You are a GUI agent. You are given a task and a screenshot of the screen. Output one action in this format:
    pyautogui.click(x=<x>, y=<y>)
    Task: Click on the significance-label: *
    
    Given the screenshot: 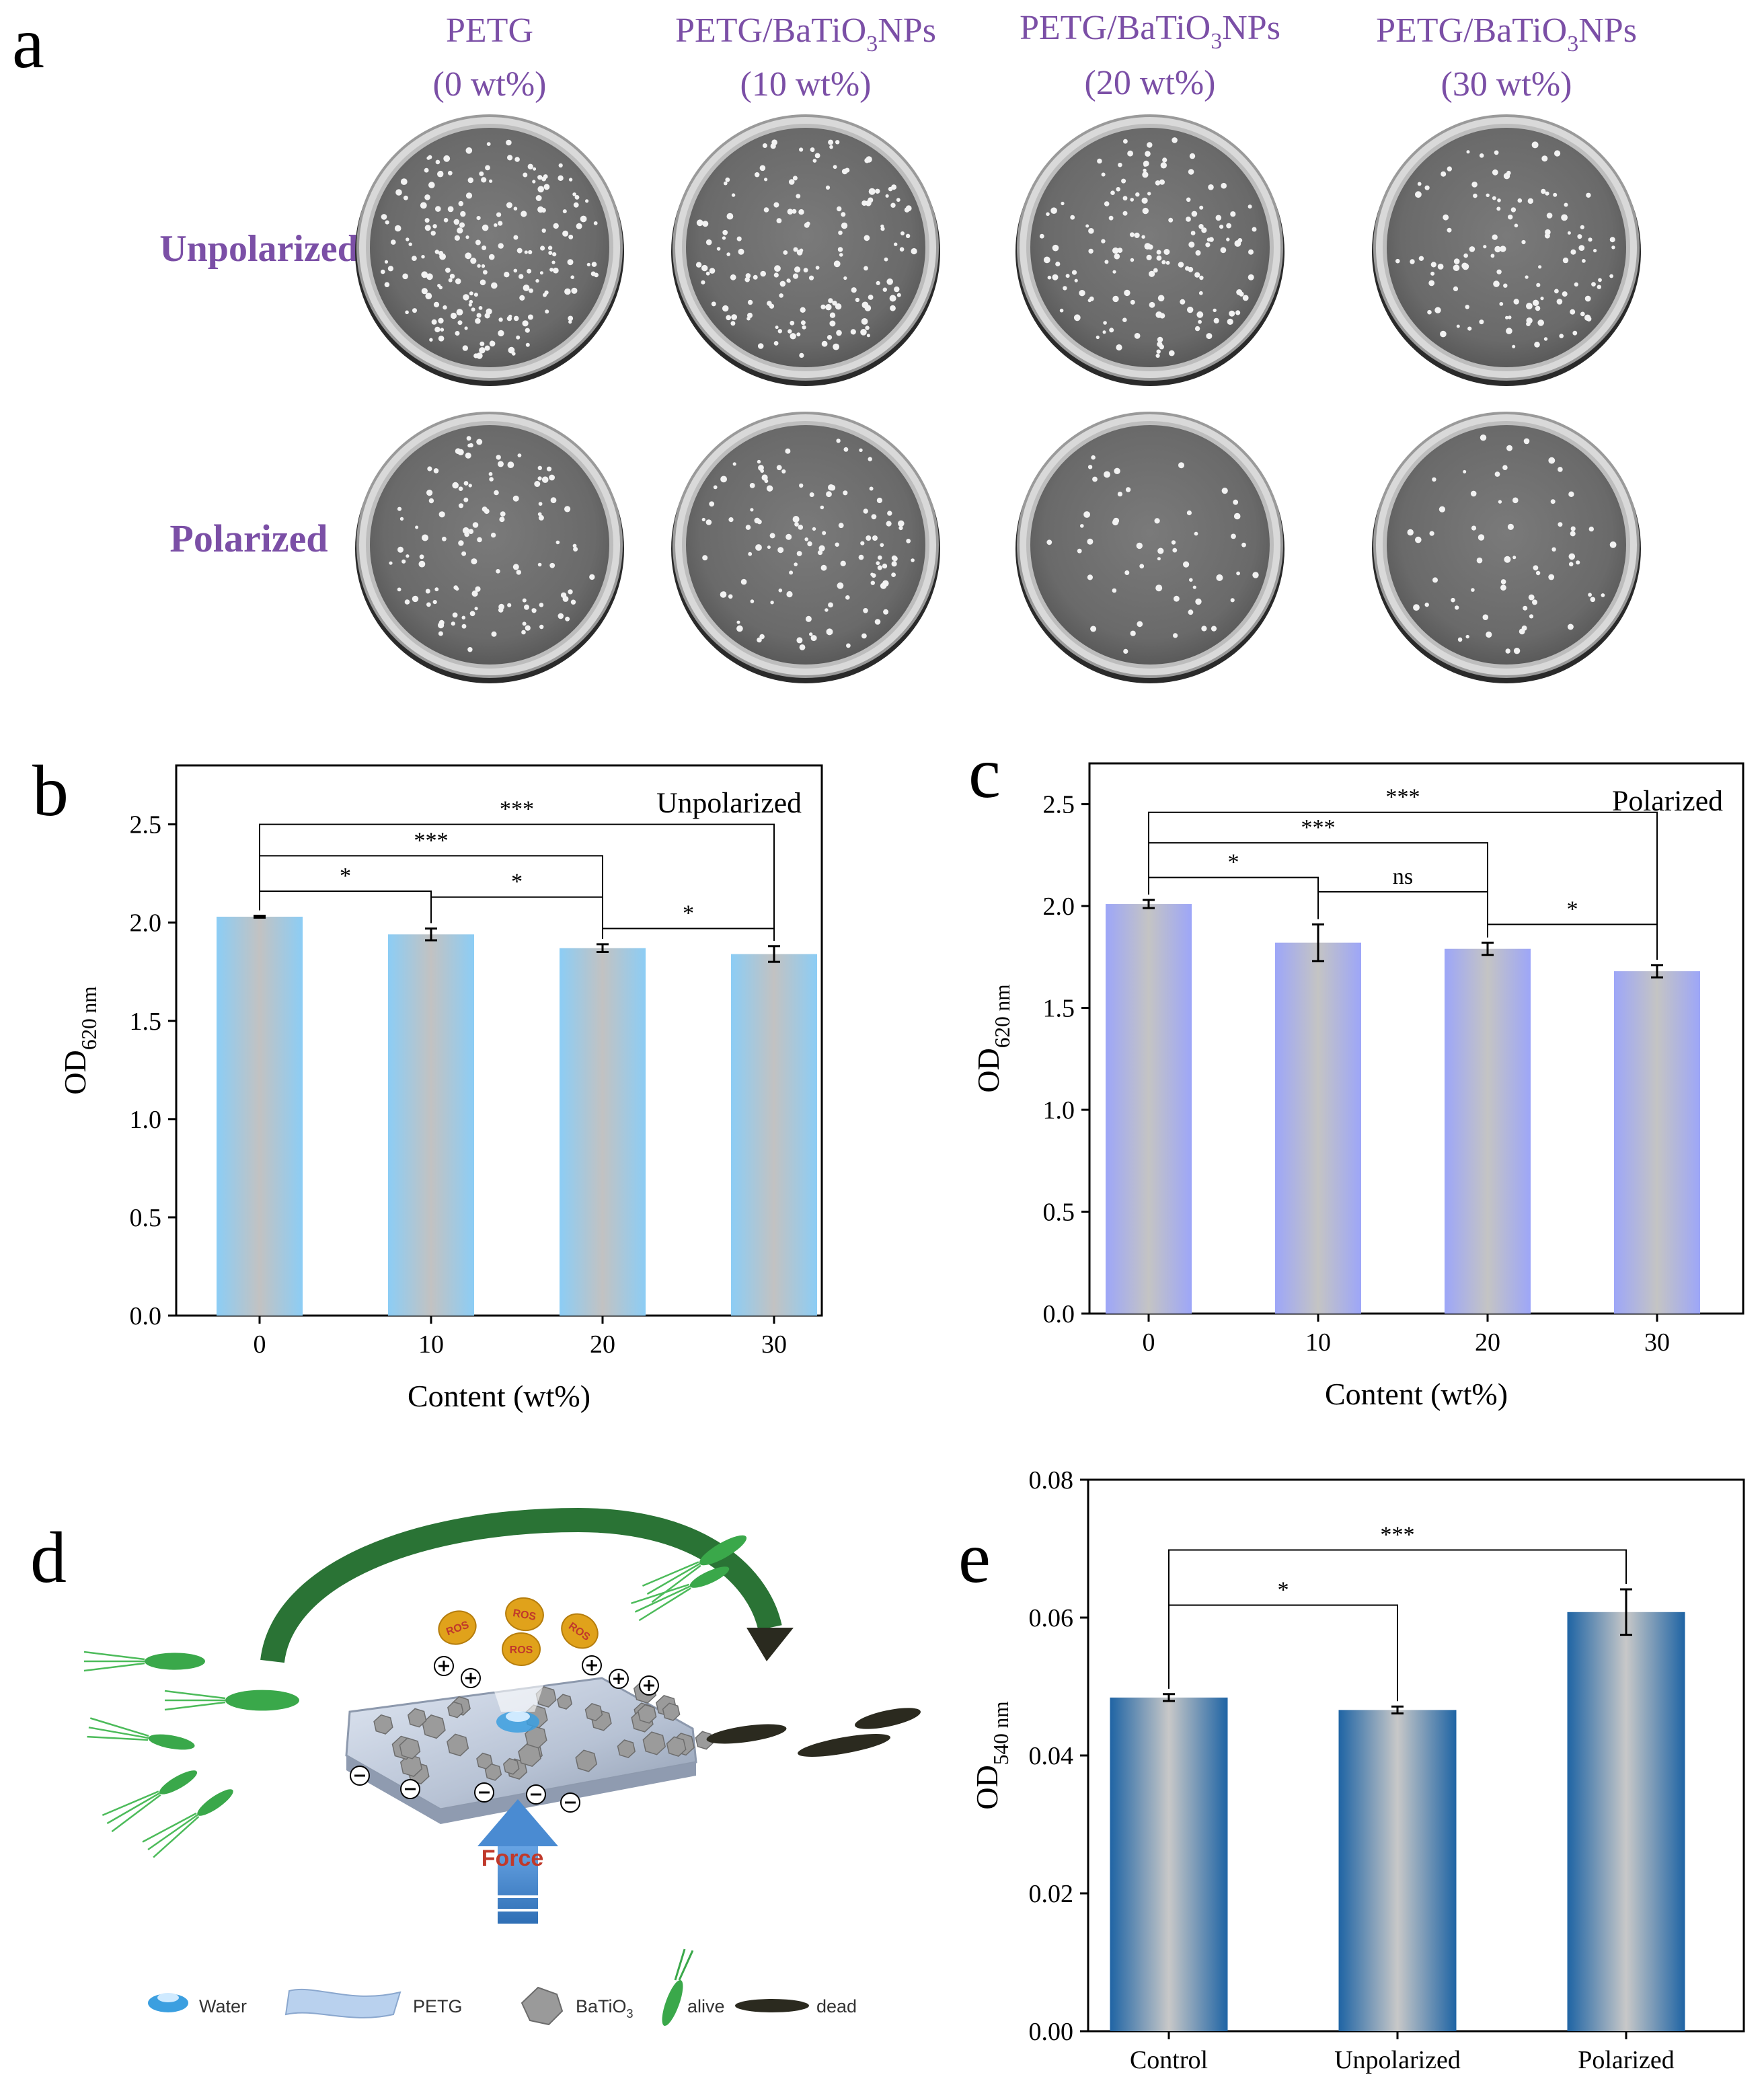 What is the action you would take?
    pyautogui.click(x=345, y=876)
    